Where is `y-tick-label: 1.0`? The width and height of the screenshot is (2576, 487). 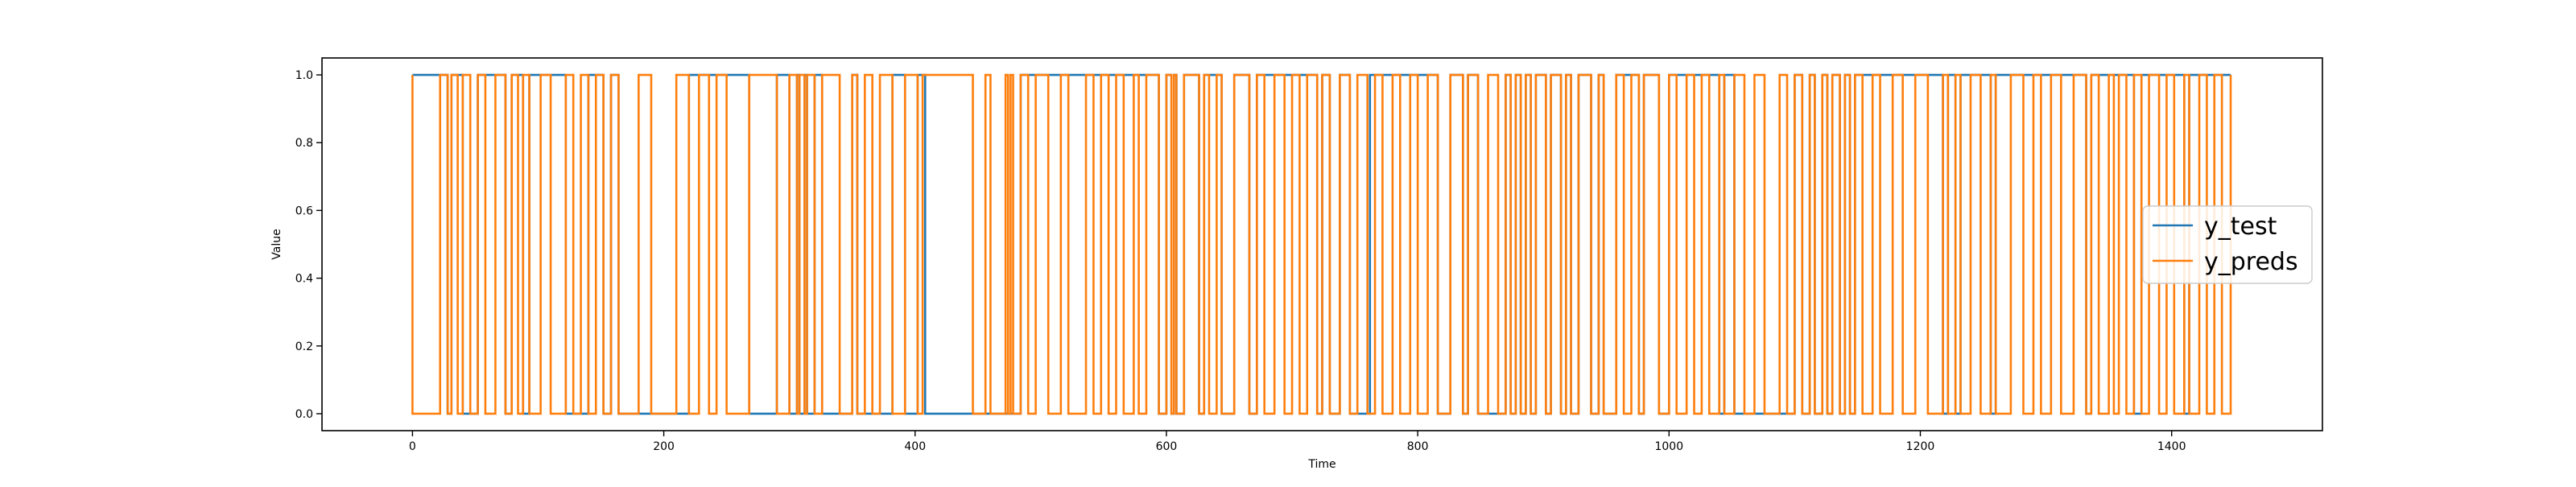
y-tick-label: 1.0 is located at coordinates (304, 75).